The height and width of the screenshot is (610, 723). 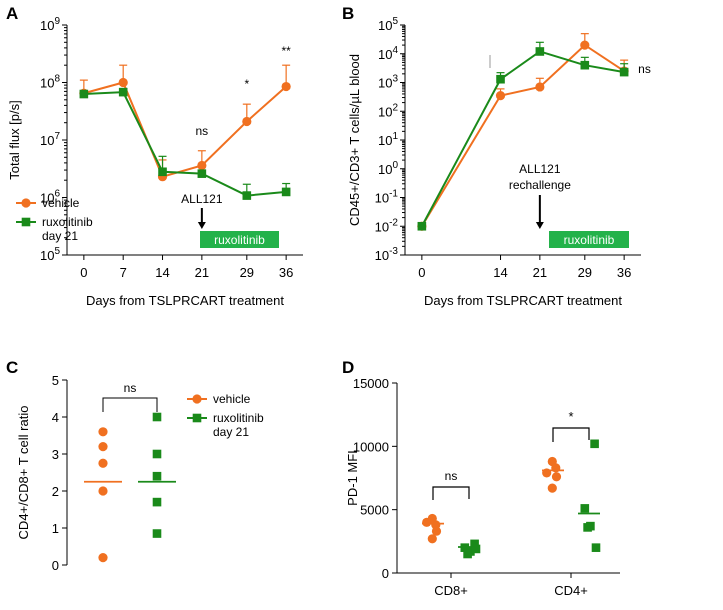 I want to click on y-tick-label: 10⁸, so click(x=50, y=82).